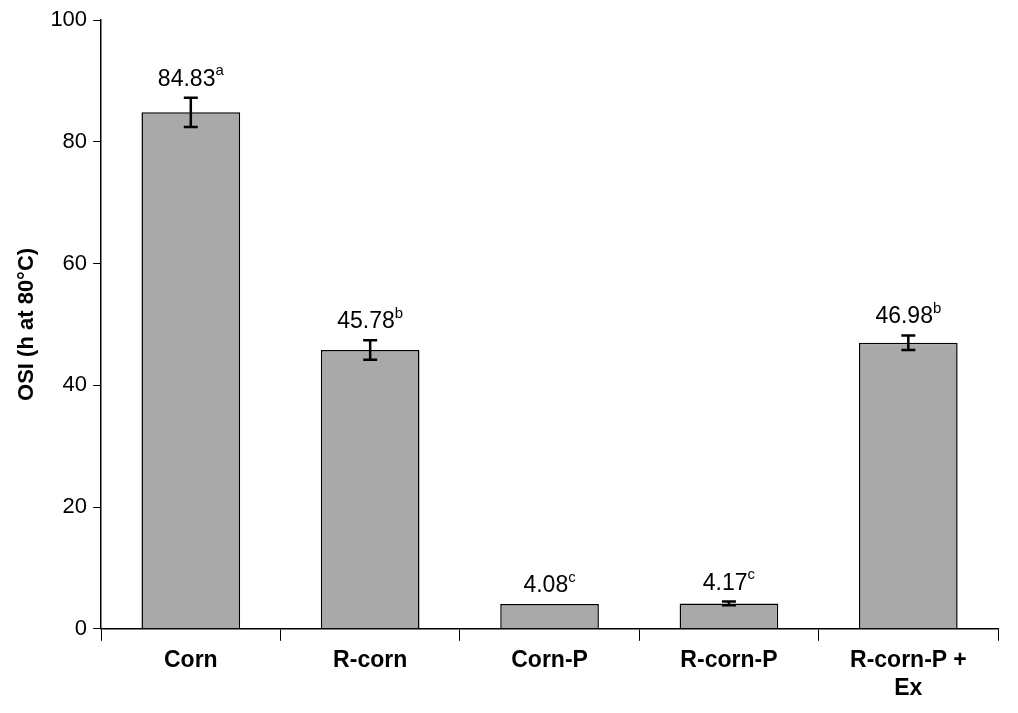 Image resolution: width=1018 pixels, height=713 pixels. Describe the element at coordinates (75, 262) in the screenshot. I see `y-tick-label: 60` at that location.